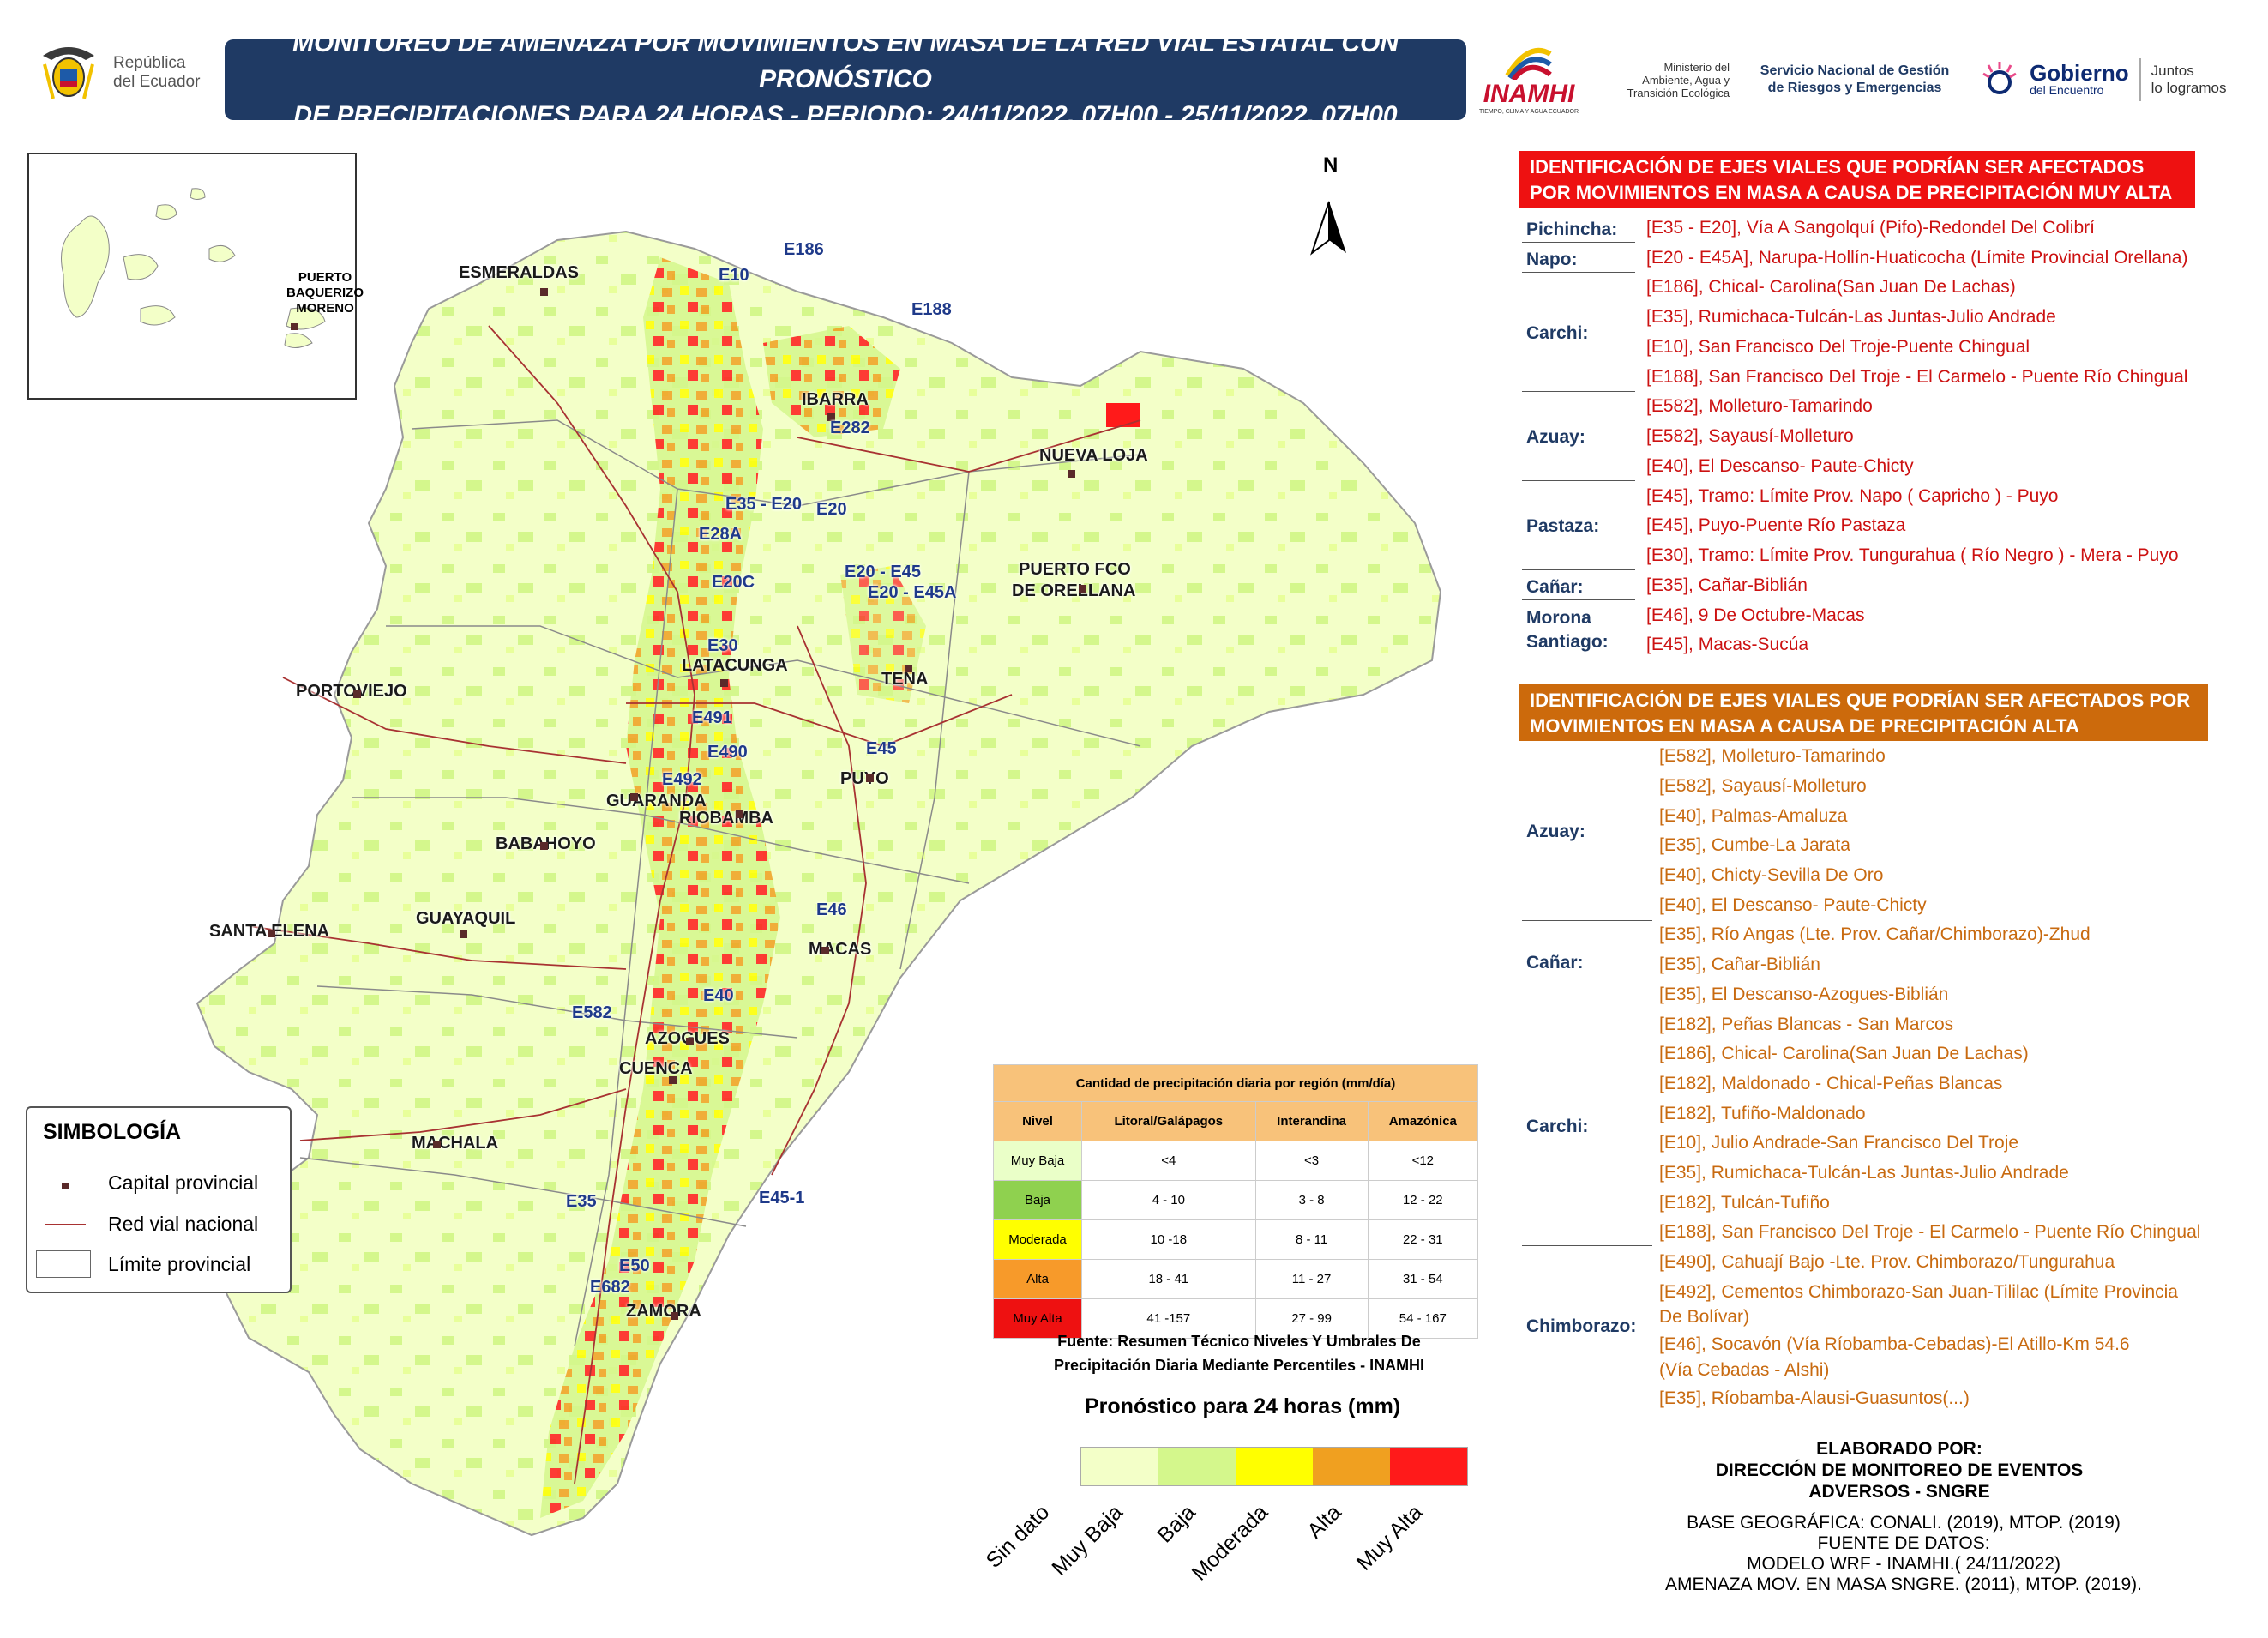 The width and height of the screenshot is (2268, 1638). Describe the element at coordinates (1243, 1406) in the screenshot. I see `legend-title: Pronóstico para 24 horas (mm)` at that location.